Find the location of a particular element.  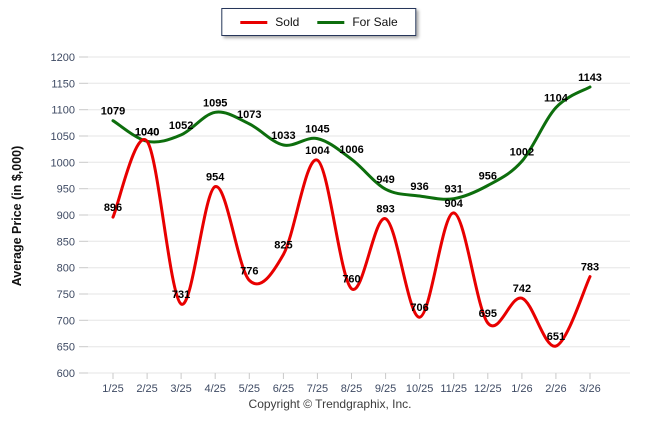

data-label: 893 is located at coordinates (385, 210).